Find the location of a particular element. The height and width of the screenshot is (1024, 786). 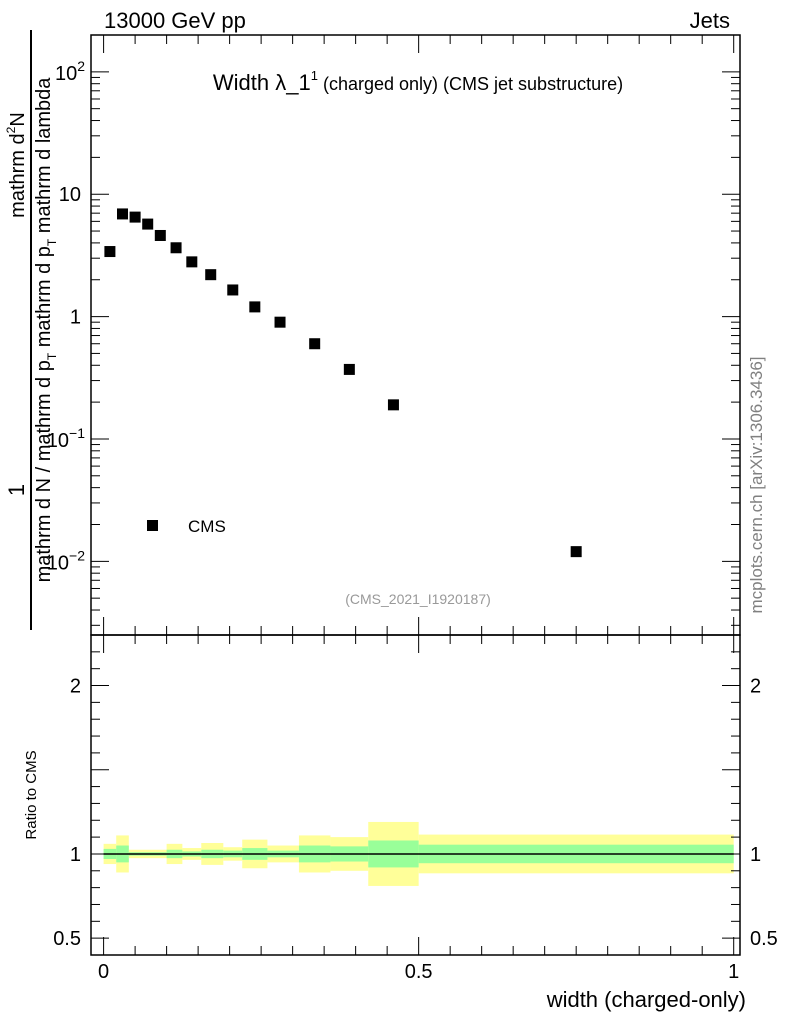

ratio-y-tick-label-right: 2 is located at coordinates (755, 687).